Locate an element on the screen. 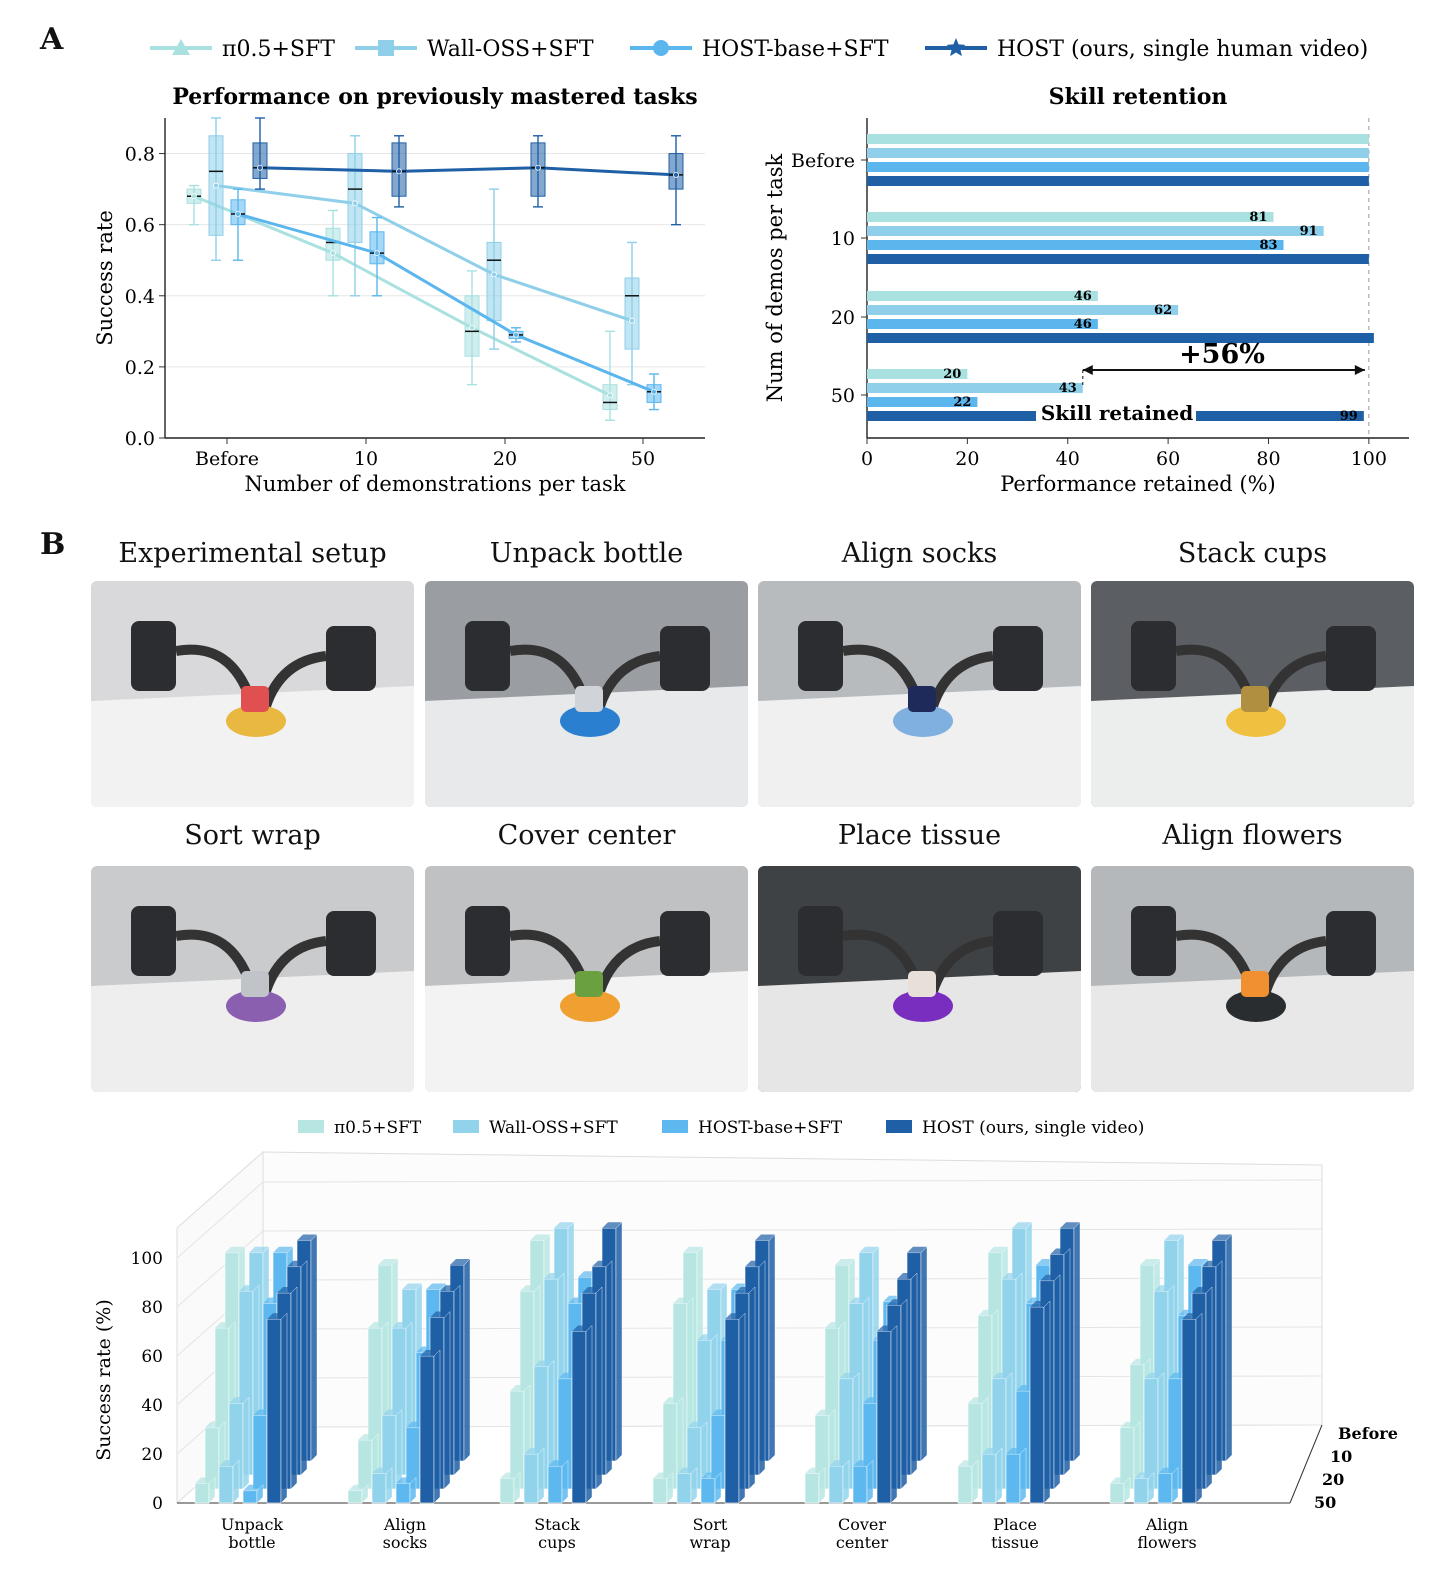  chart2-retained-bg is located at coordinates (1116, 413).